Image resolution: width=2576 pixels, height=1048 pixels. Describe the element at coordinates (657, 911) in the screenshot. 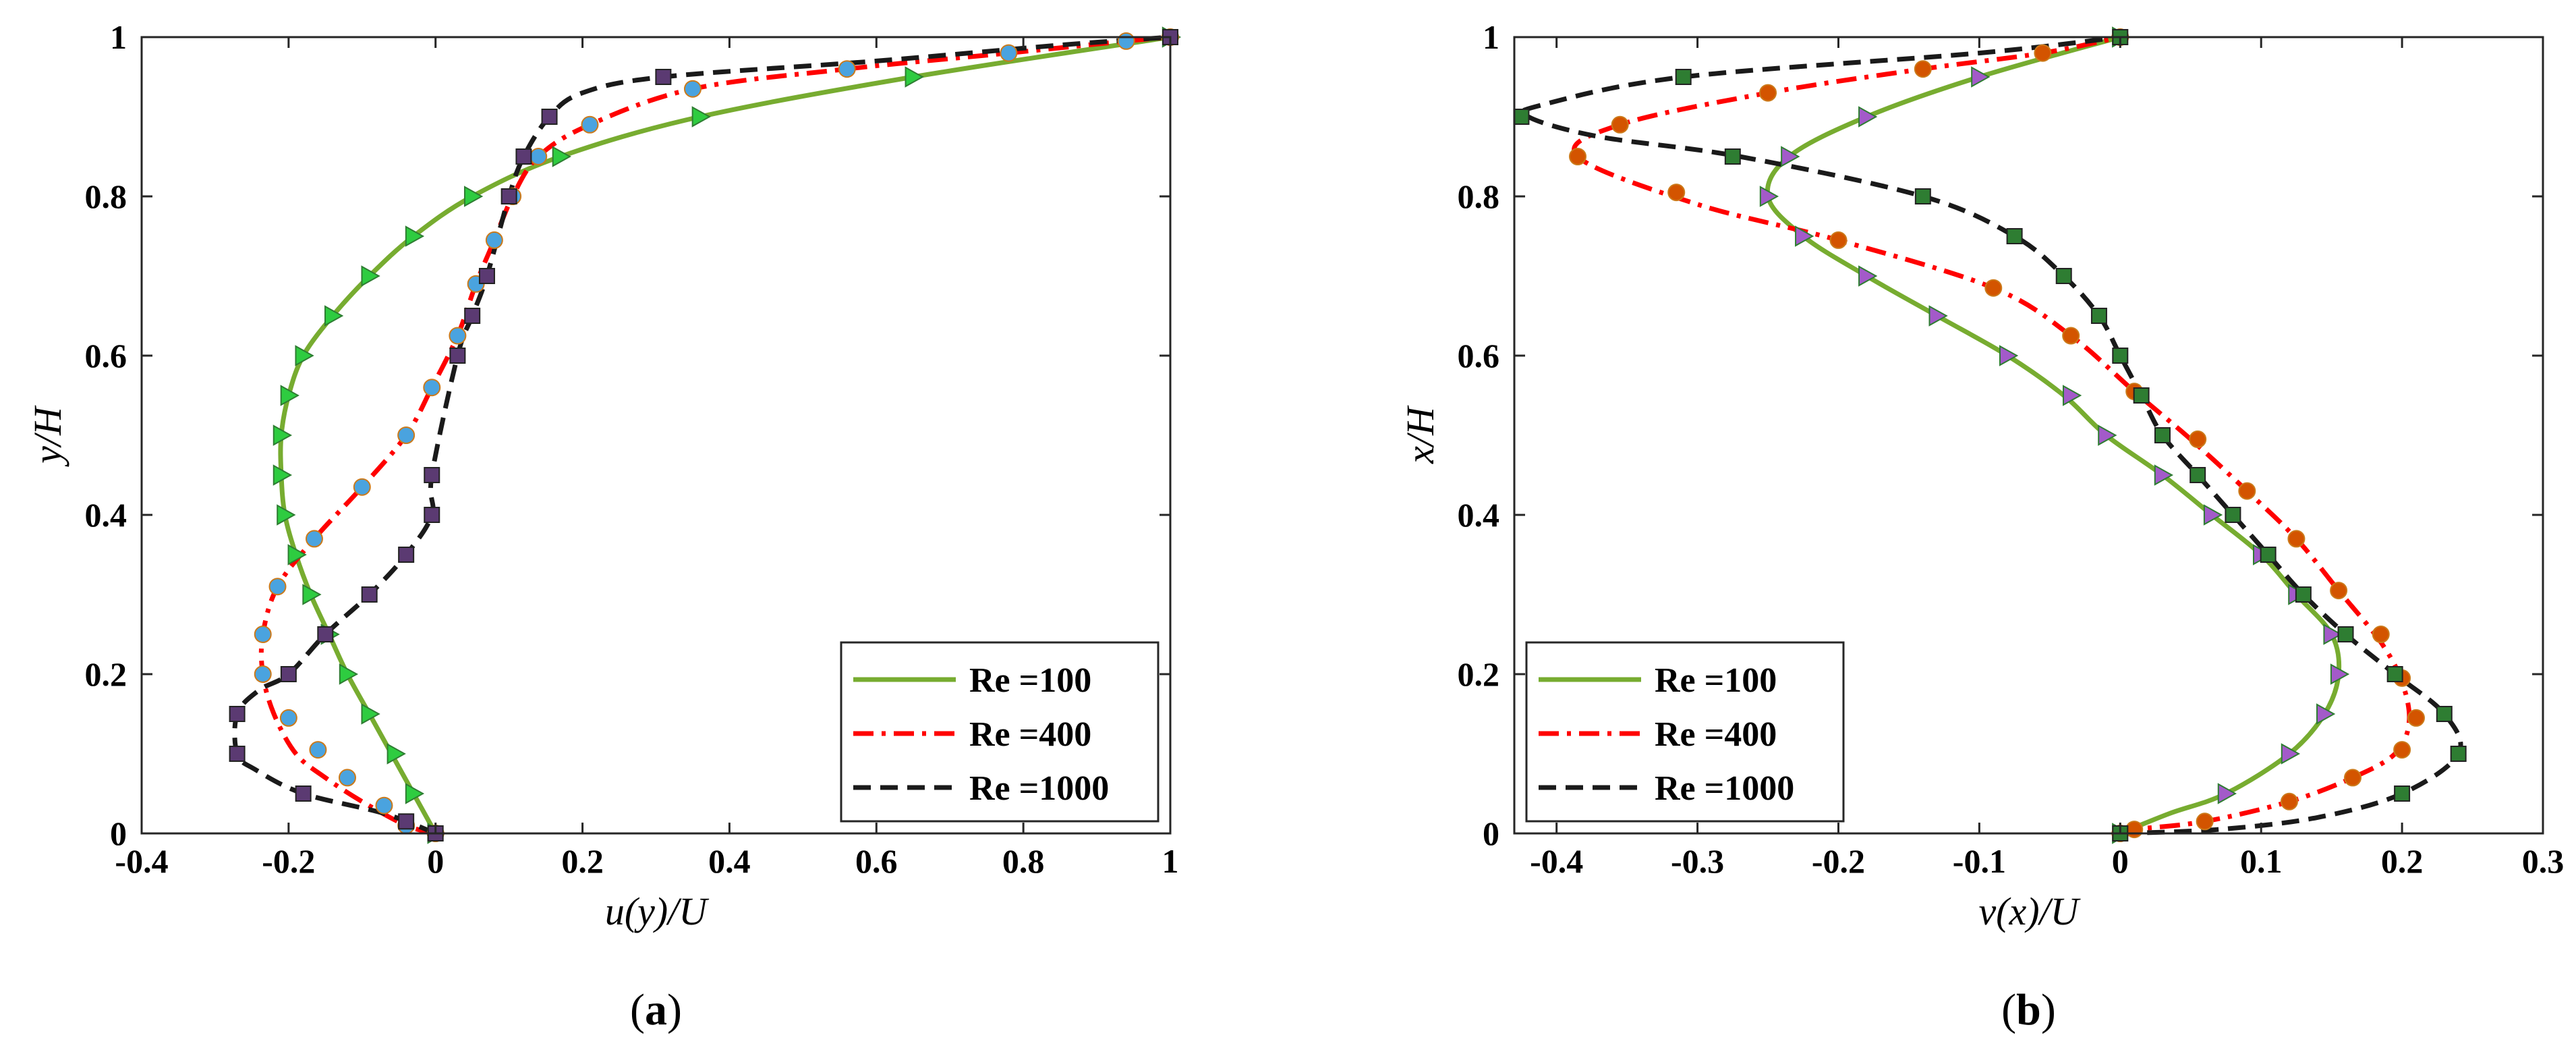

I see `x-axis-label-a: u(y)/U` at that location.